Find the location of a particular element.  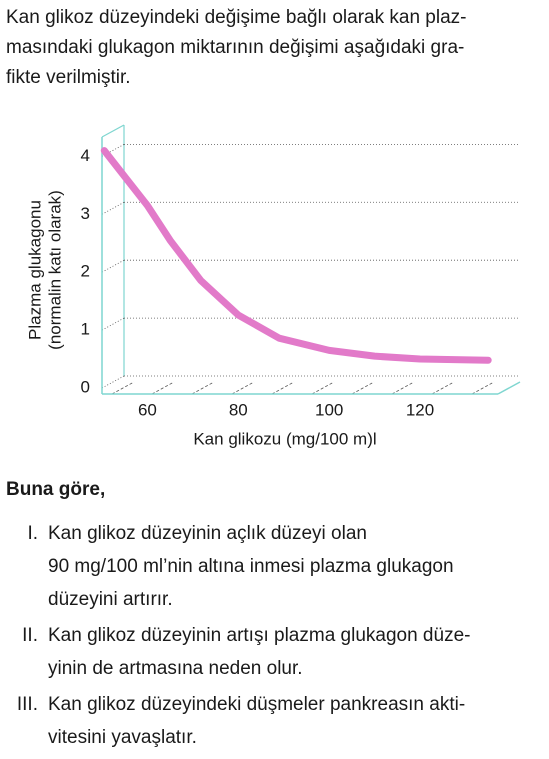

x-axis-label: Kan glikozu (mg/100 m)l is located at coordinates (284, 438).